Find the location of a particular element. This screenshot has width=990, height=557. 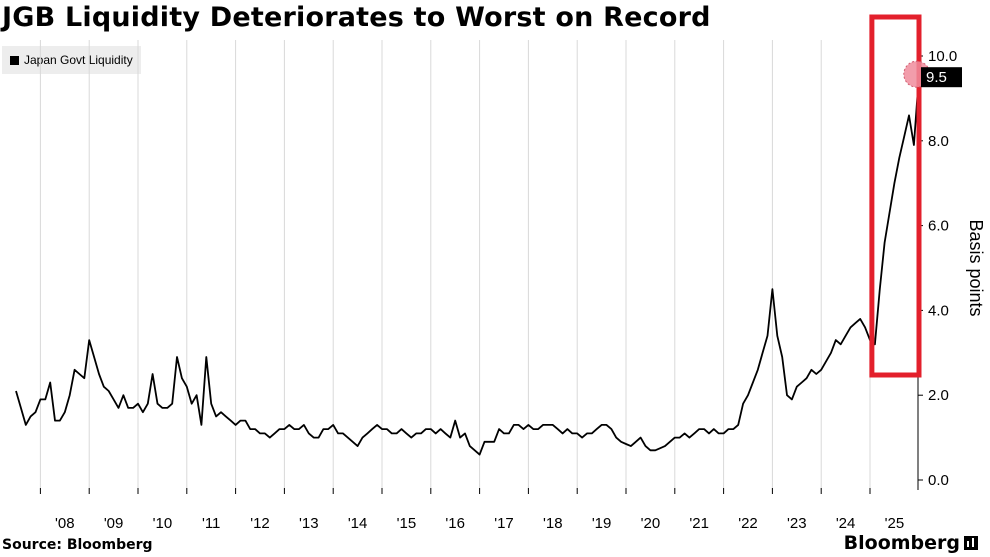

last-value-box is located at coordinates (941, 77).